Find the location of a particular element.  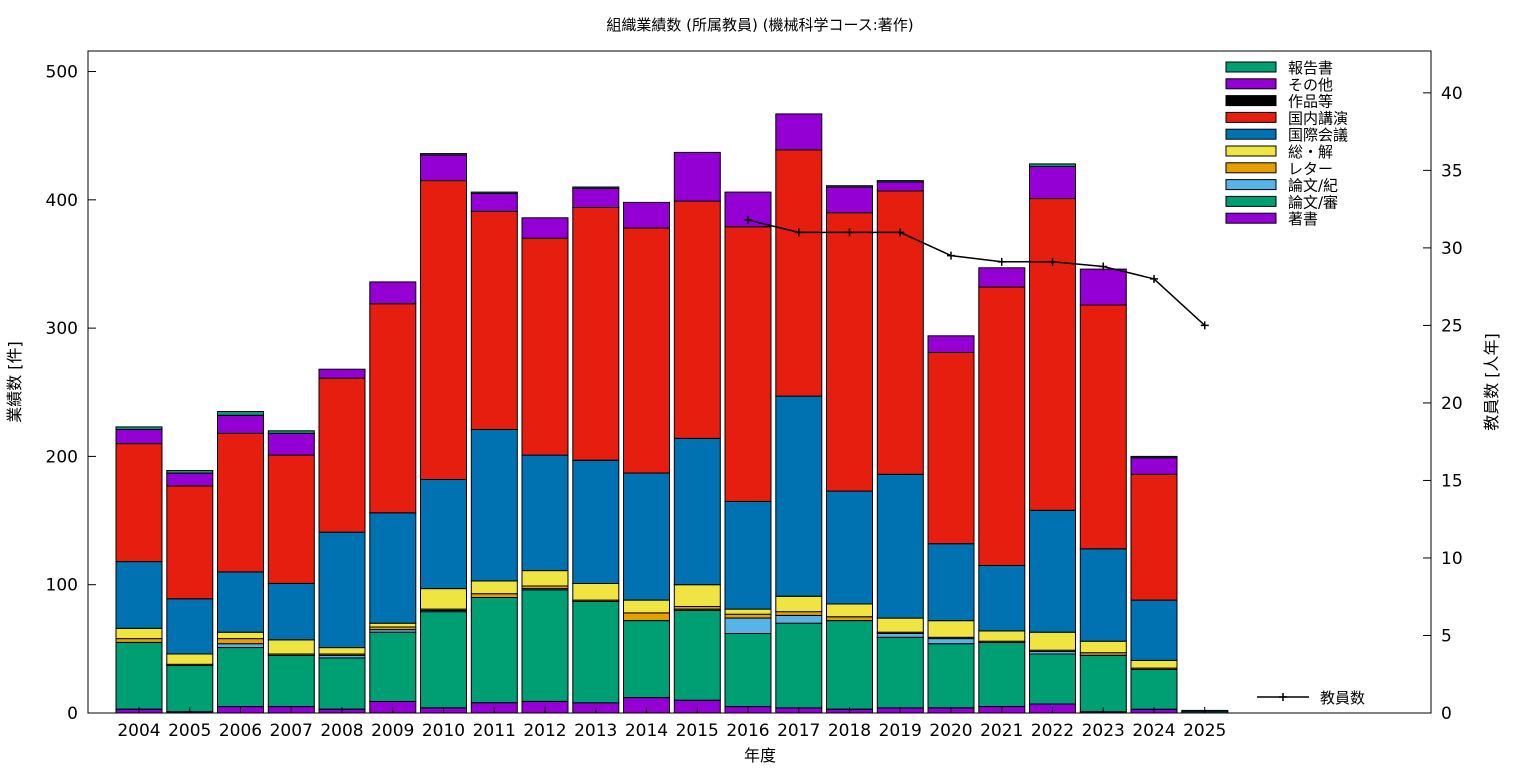

teacher-count-polyline is located at coordinates (976, 272).